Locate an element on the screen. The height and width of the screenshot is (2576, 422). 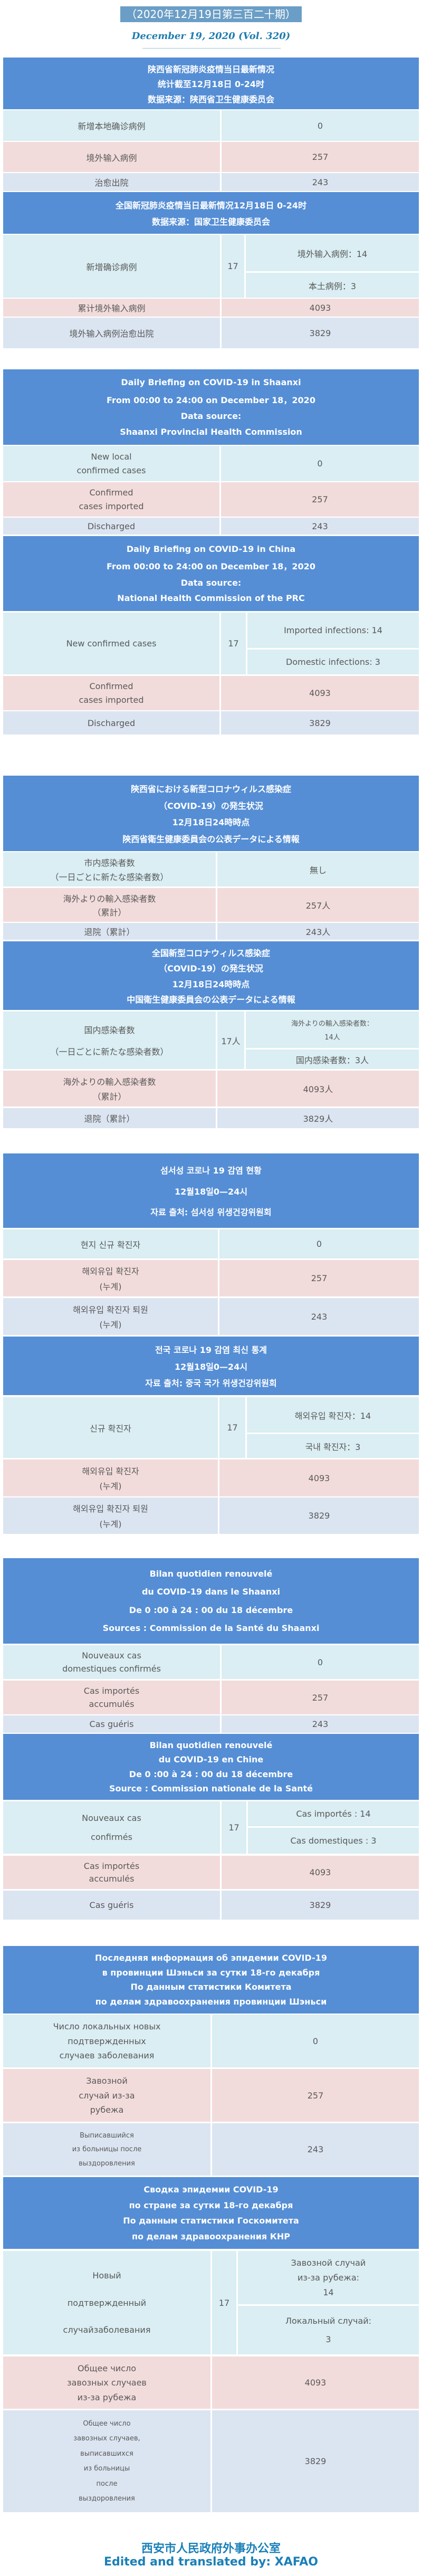
text-line: Cas importés is located at coordinates (111, 1866).